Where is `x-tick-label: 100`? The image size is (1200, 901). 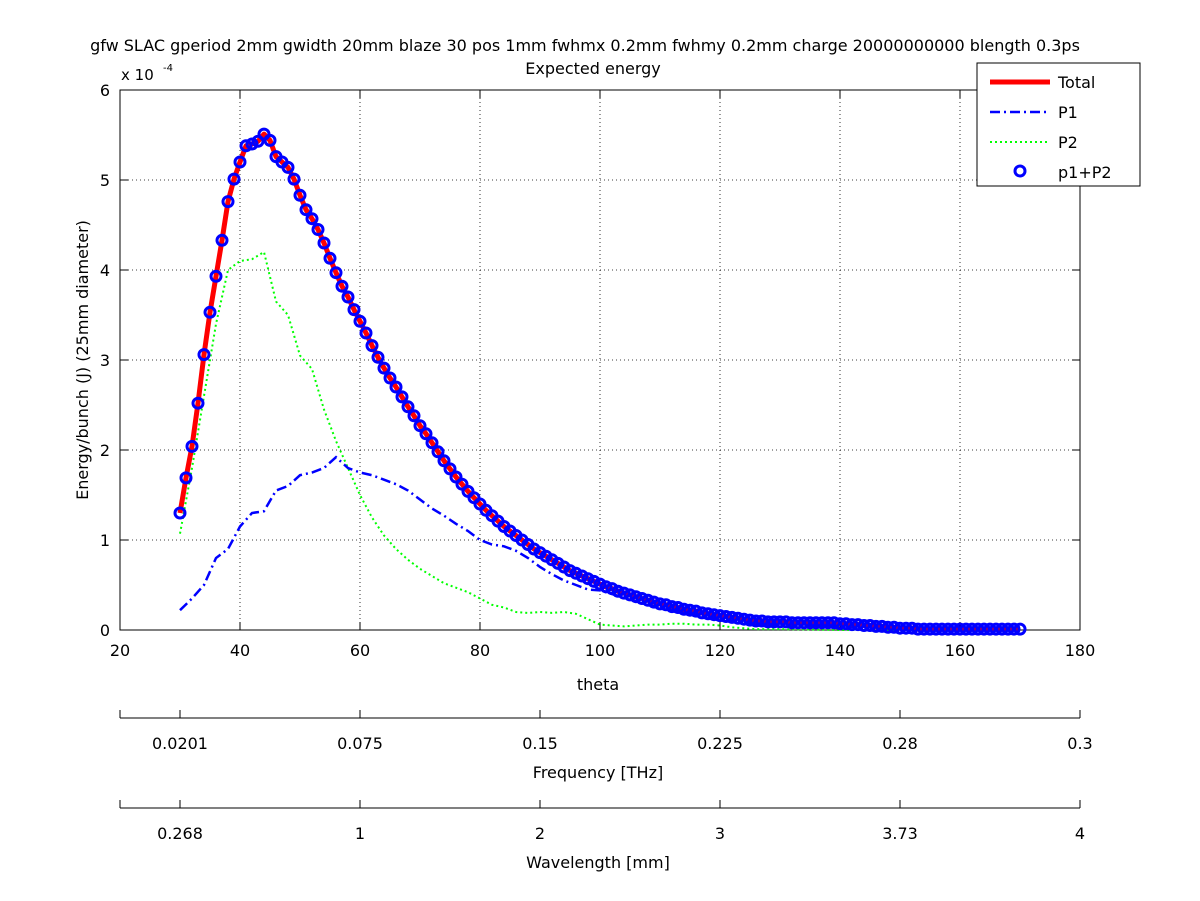 x-tick-label: 100 is located at coordinates (600, 650).